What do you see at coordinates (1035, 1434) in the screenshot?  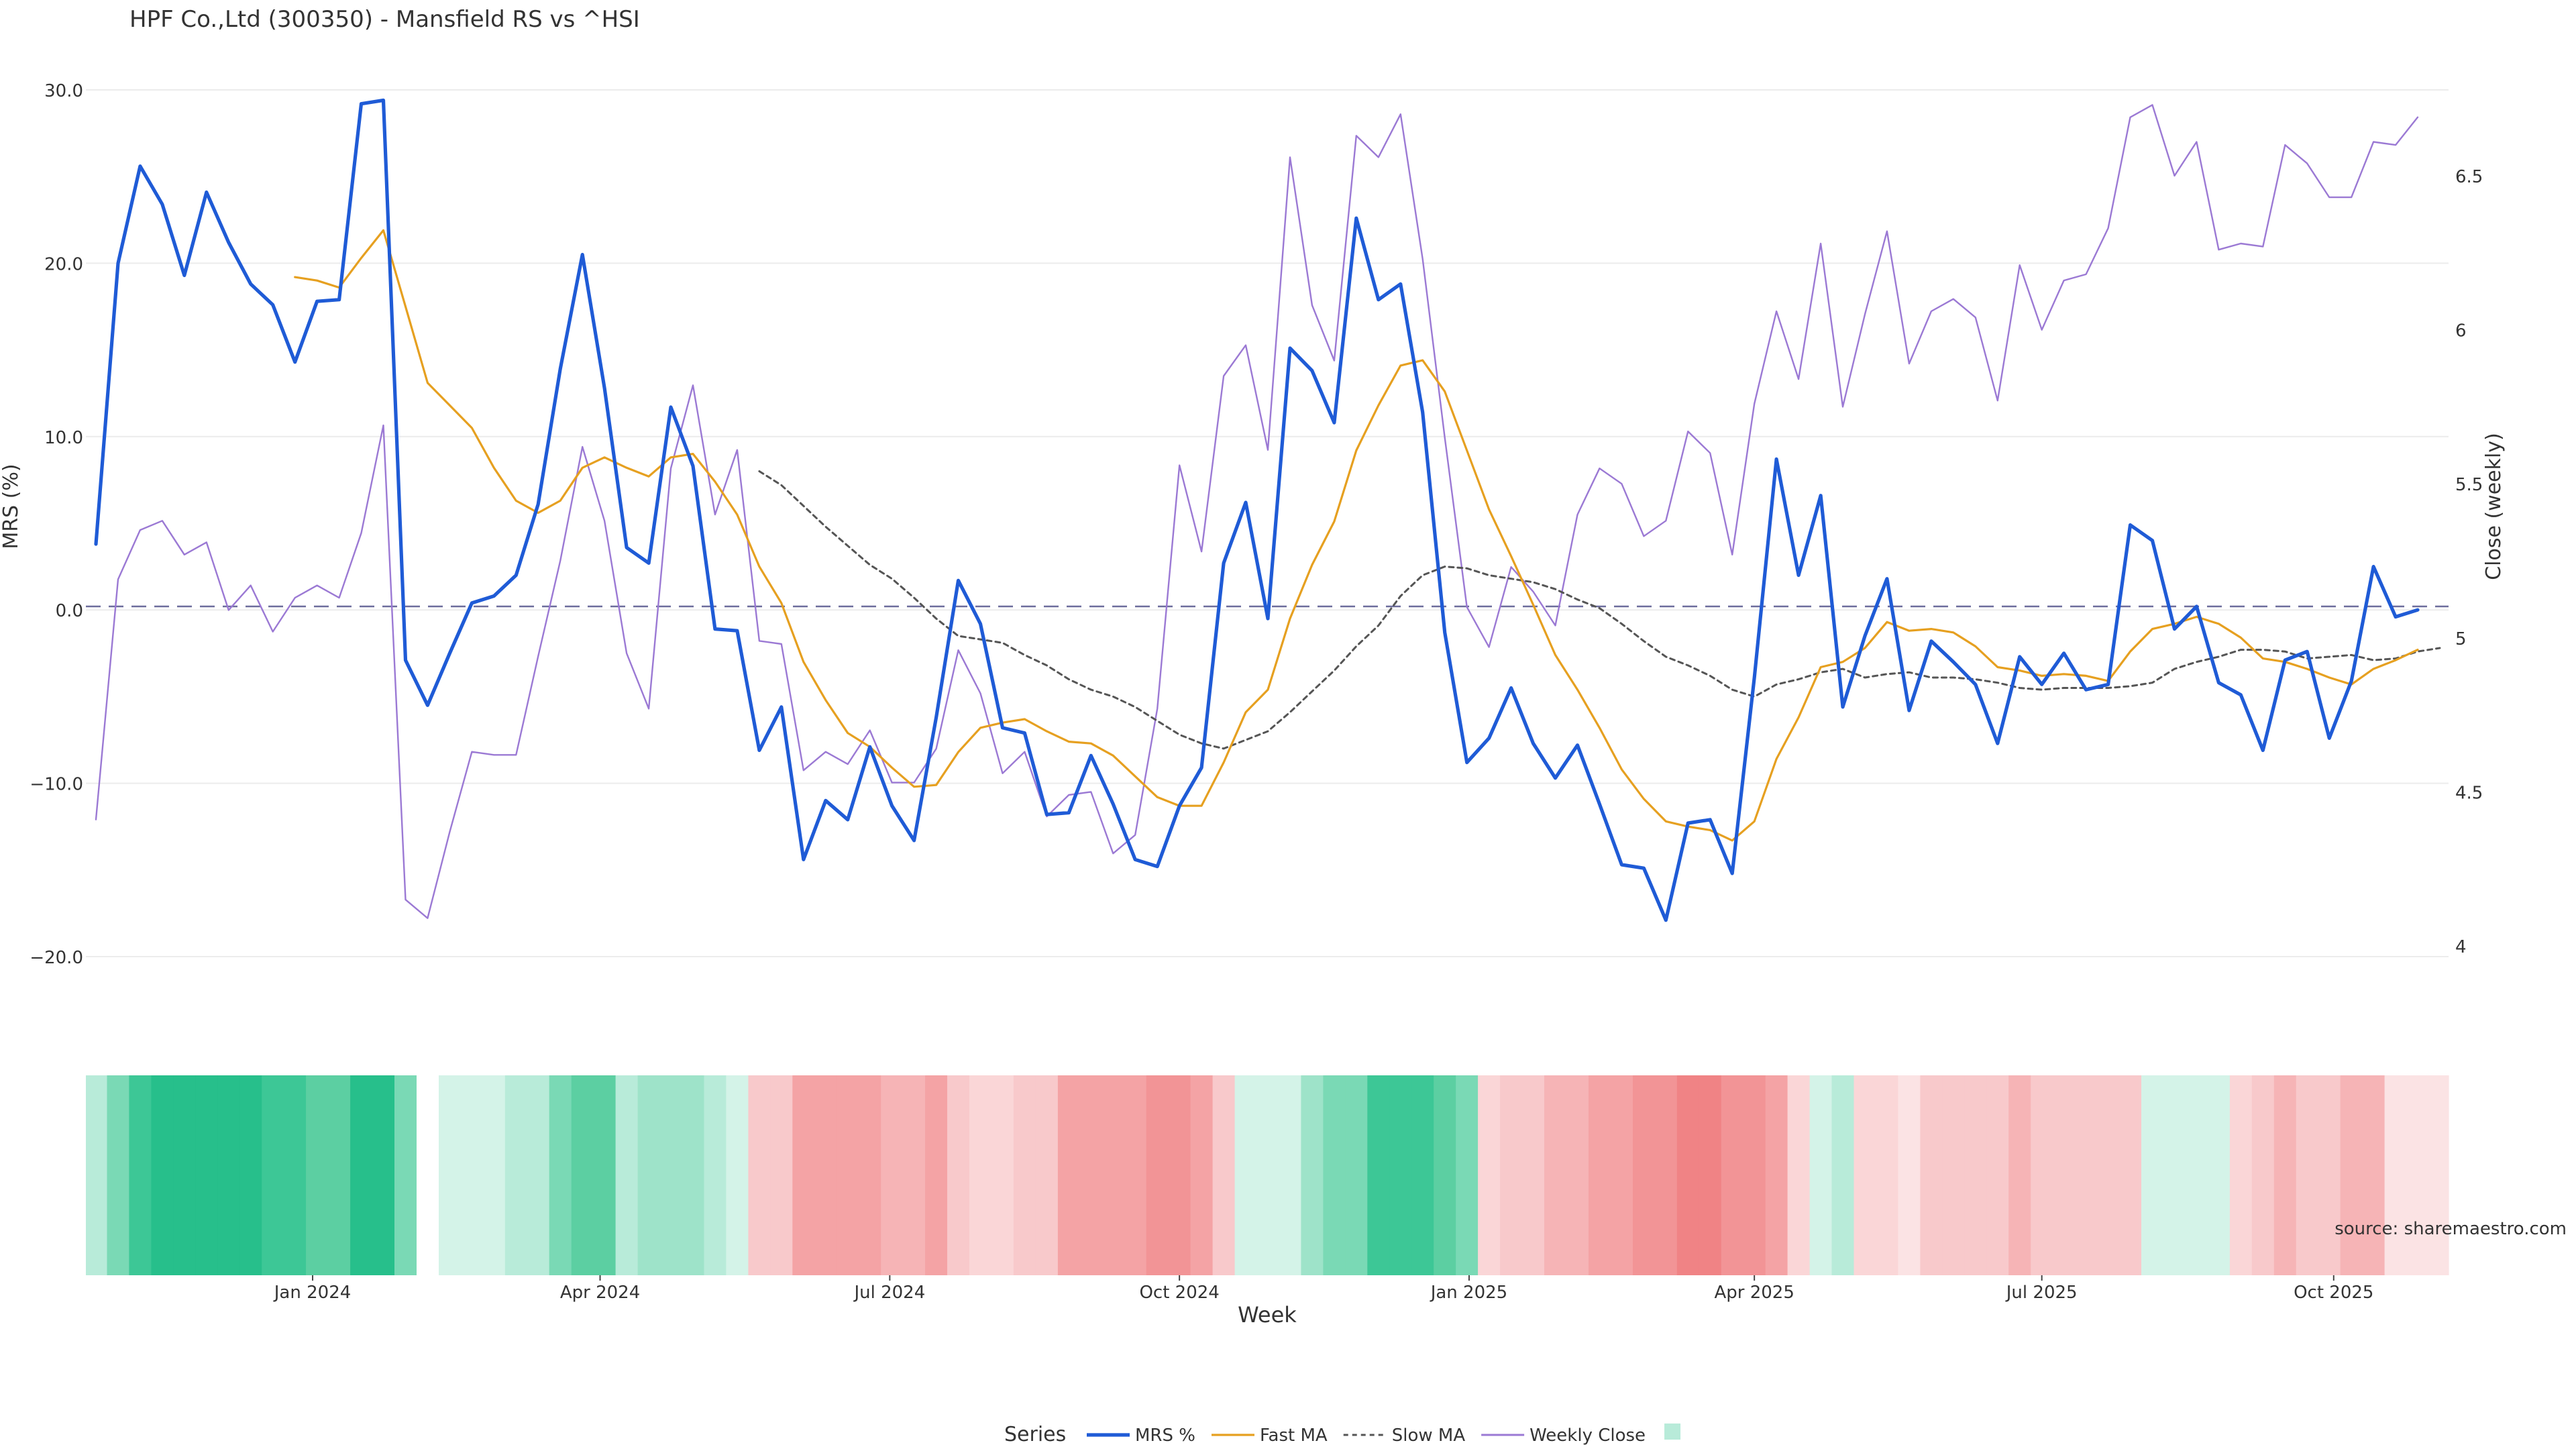 I see `legend-title: Series` at bounding box center [1035, 1434].